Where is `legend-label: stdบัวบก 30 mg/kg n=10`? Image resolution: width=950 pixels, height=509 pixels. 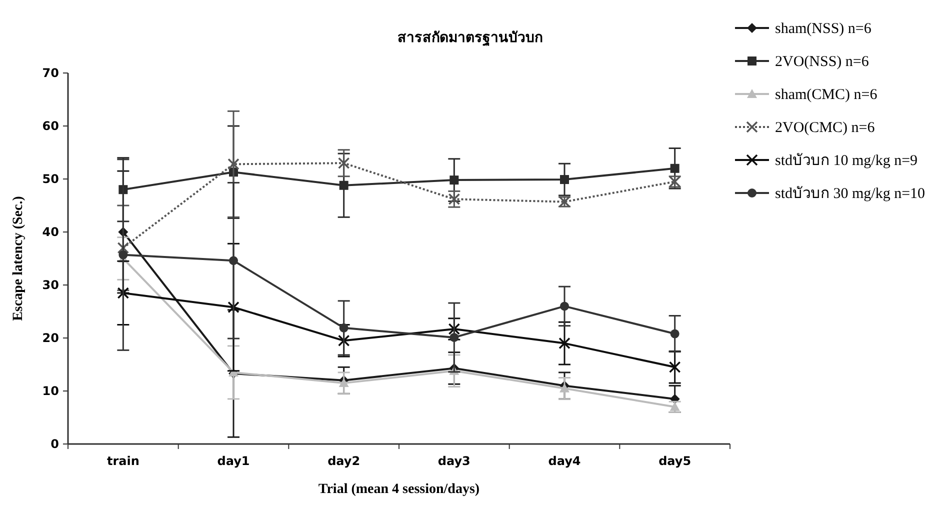
legend-label: stdบัวบก 30 mg/kg n=10 is located at coordinates (850, 194).